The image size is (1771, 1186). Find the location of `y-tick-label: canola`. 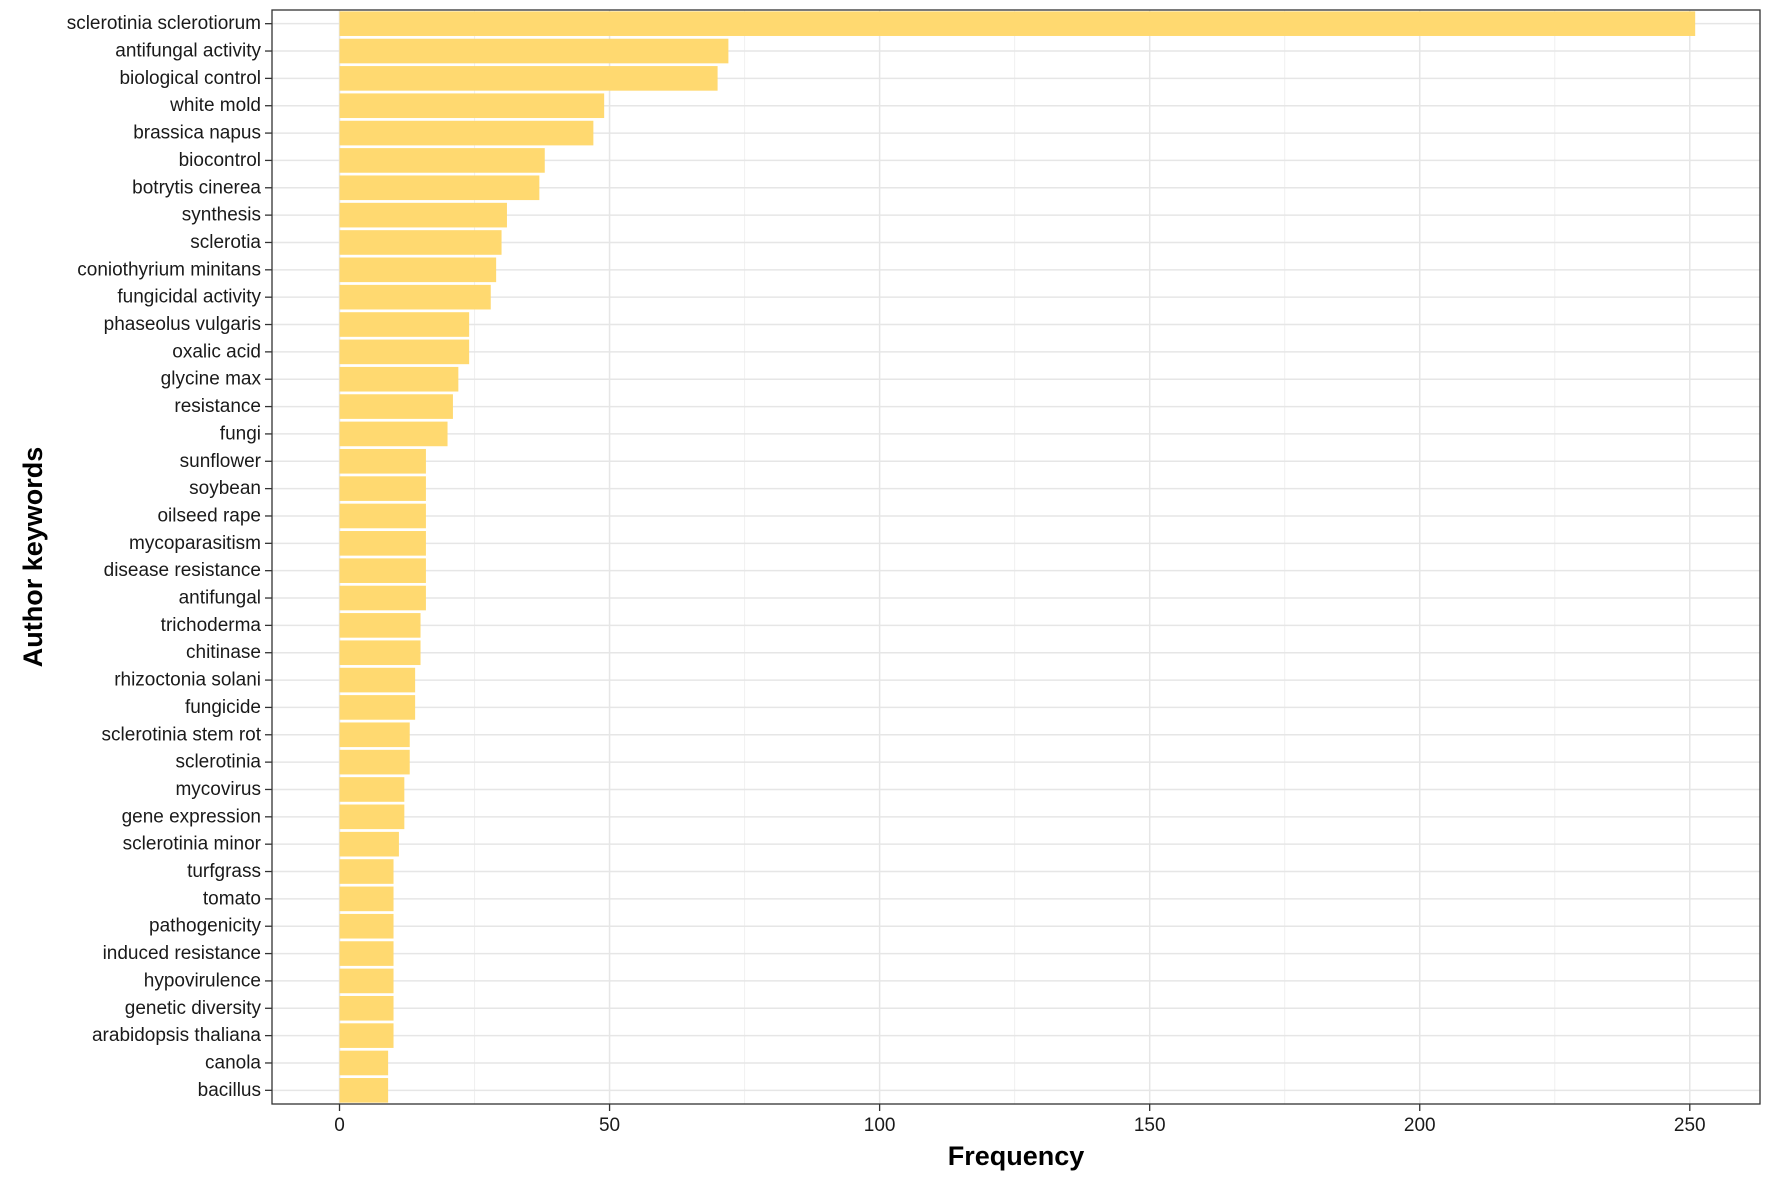

y-tick-label: canola is located at coordinates (233, 1062).